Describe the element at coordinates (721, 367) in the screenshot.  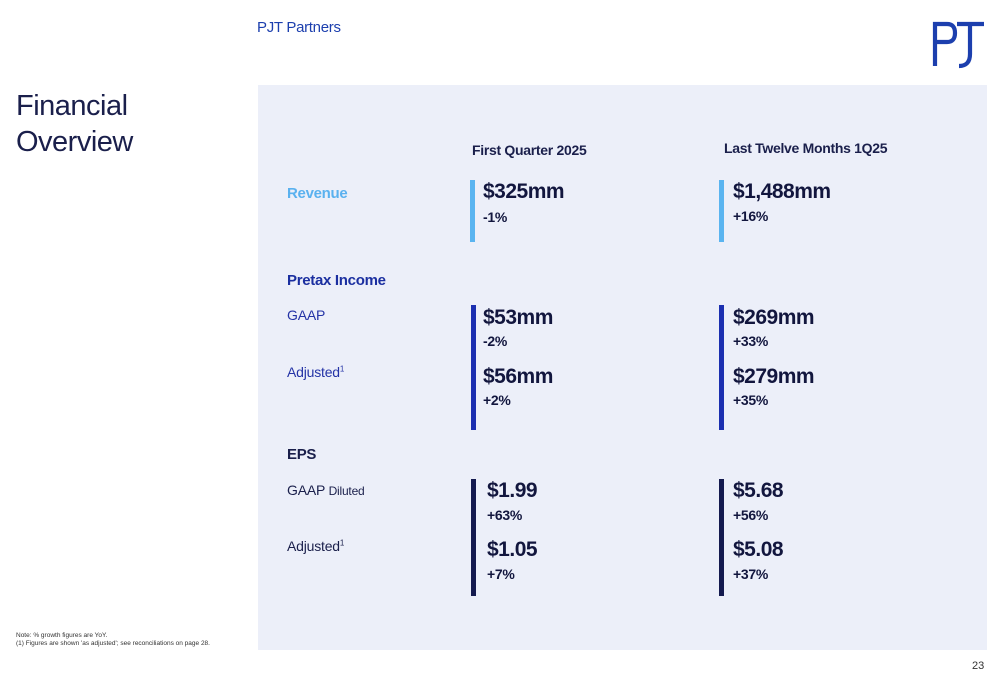
I see `pretax-ltm-bar` at that location.